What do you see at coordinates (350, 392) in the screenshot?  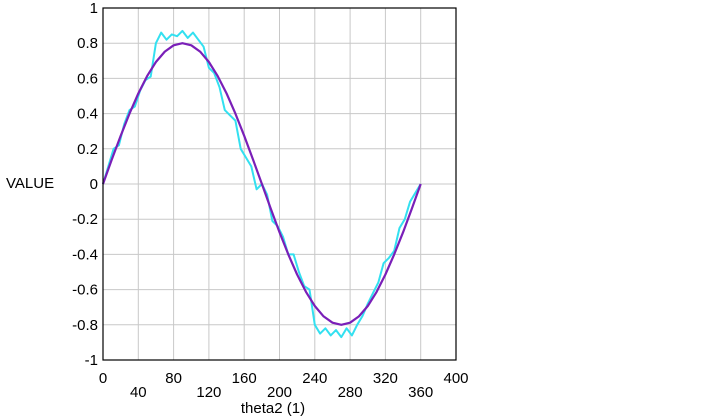 I see `x-tick-label: 280` at bounding box center [350, 392].